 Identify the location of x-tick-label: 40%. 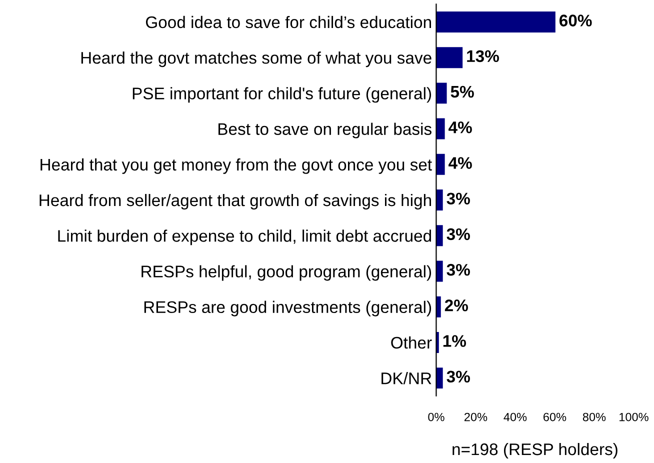
(515, 417).